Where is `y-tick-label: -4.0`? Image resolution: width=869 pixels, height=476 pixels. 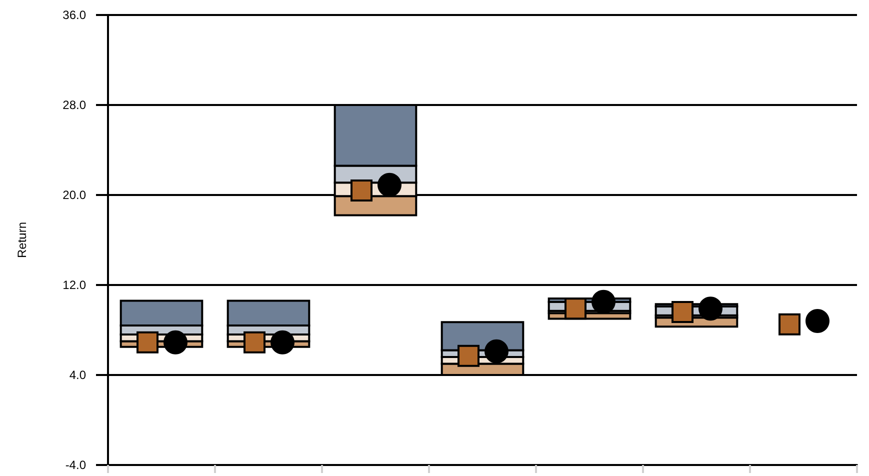 y-tick-label: -4.0 is located at coordinates (75, 465).